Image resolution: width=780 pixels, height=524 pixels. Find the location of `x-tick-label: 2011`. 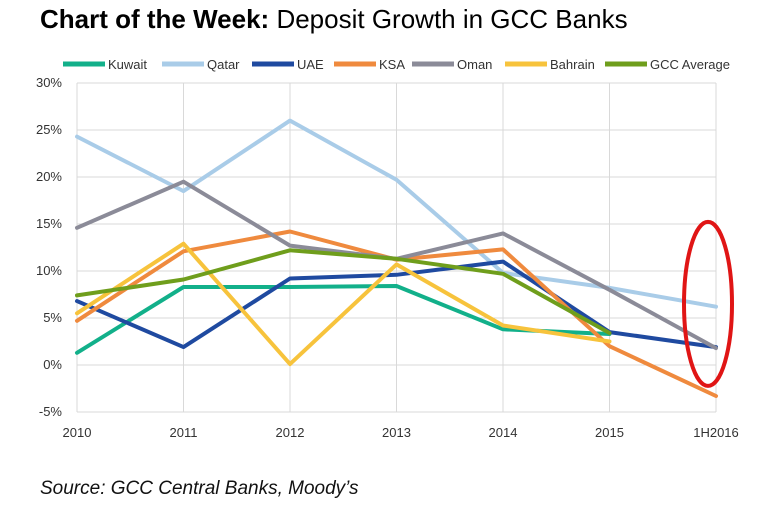

x-tick-label: 2011 is located at coordinates (184, 432).